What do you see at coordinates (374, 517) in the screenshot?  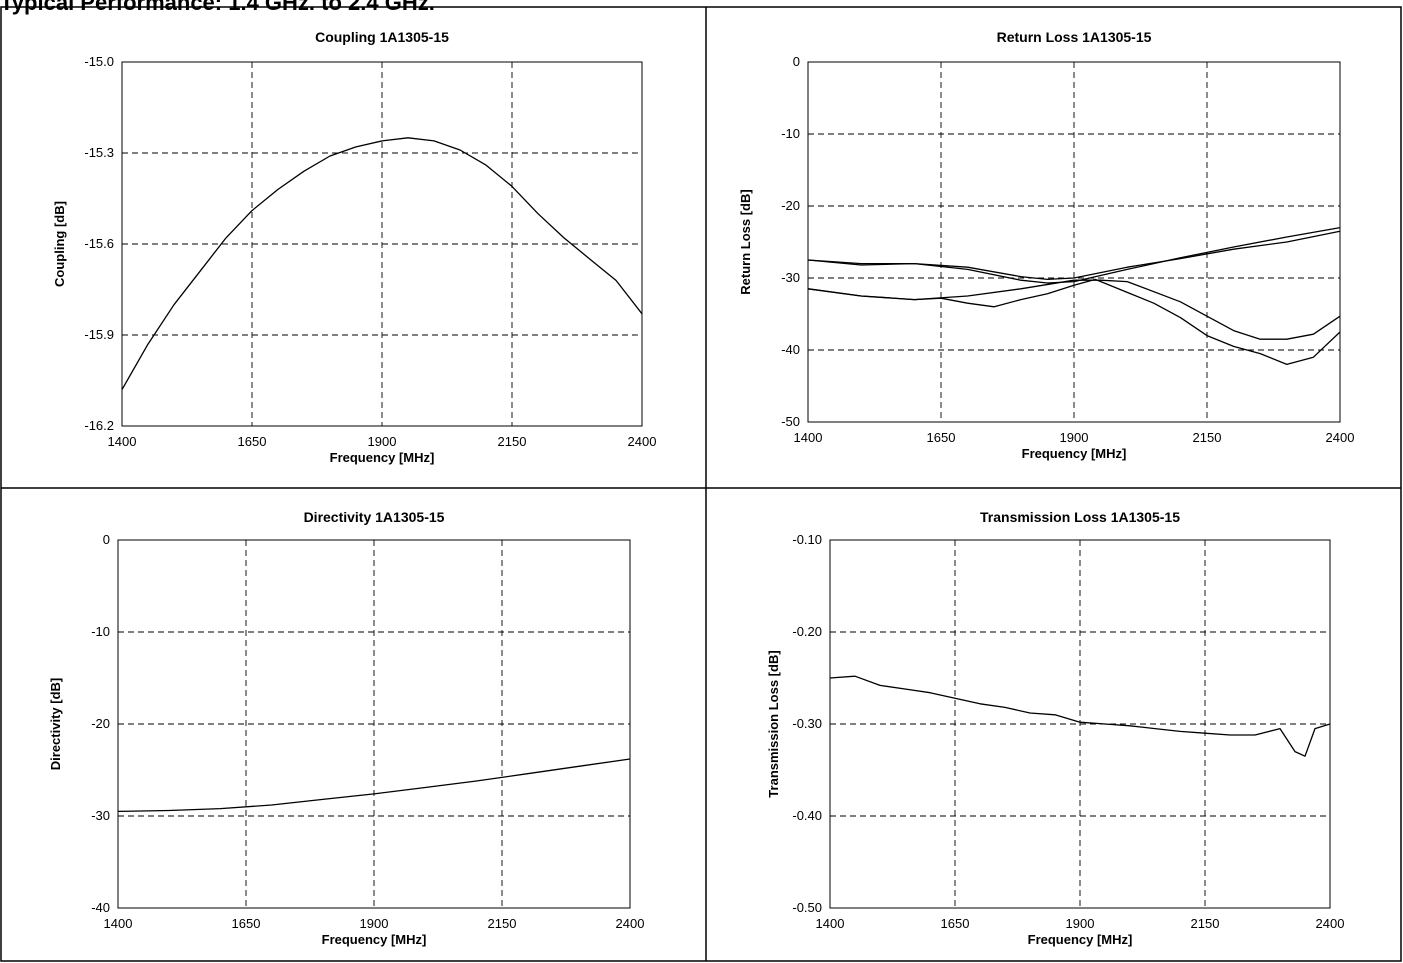 I see `chart-title: Directivity 1A1305-15` at bounding box center [374, 517].